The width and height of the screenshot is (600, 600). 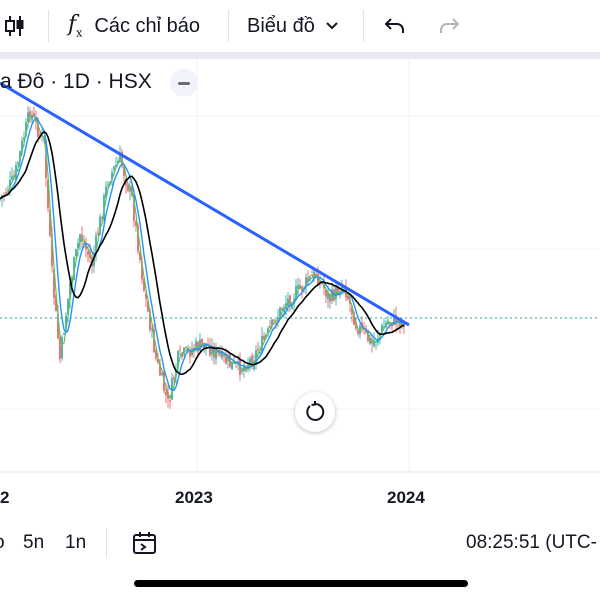 What do you see at coordinates (145, 545) in the screenshot?
I see `go-to-date-button` at bounding box center [145, 545].